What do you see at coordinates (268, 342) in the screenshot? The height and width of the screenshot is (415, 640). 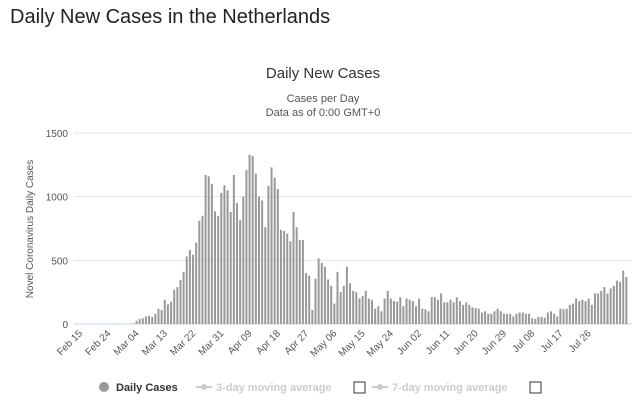 I see `x-tick-label: Apr 18` at bounding box center [268, 342].